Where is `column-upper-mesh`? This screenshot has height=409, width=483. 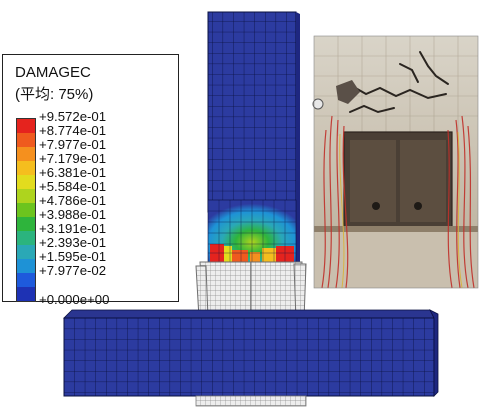 column-upper-mesh is located at coordinates (252, 112).